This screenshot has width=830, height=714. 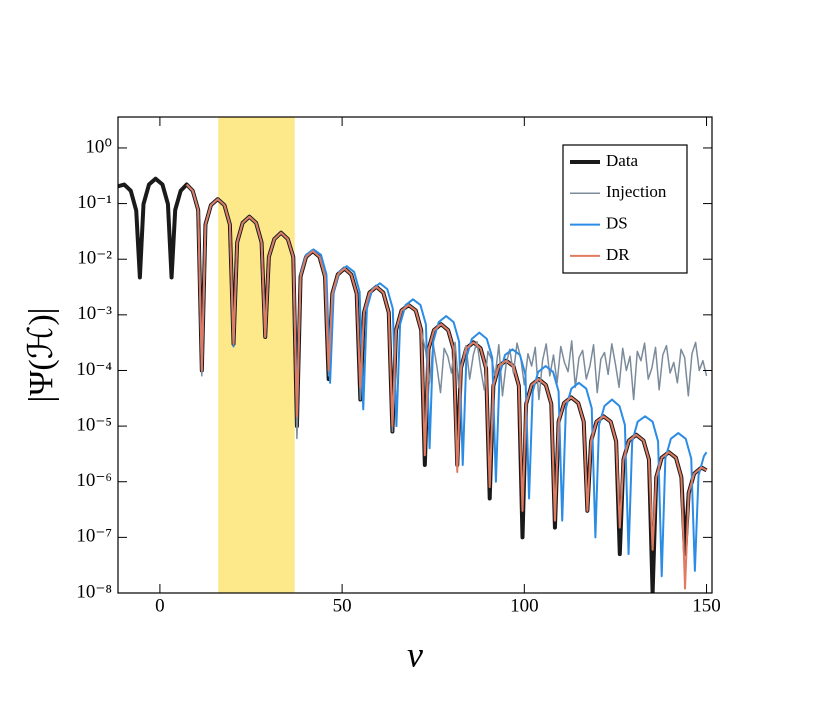 What do you see at coordinates (94, 369) in the screenshot?
I see `y-tick-label: 10⁻⁴` at bounding box center [94, 369].